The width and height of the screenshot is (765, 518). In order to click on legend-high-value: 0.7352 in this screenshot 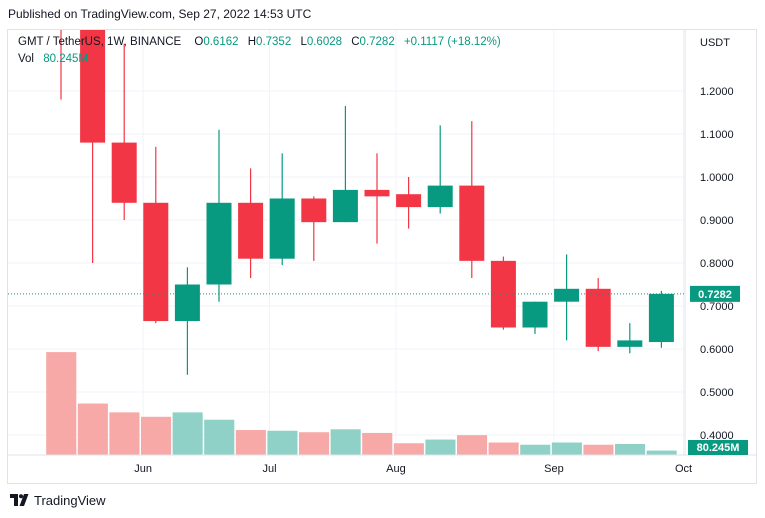, I will do `click(274, 42)`.